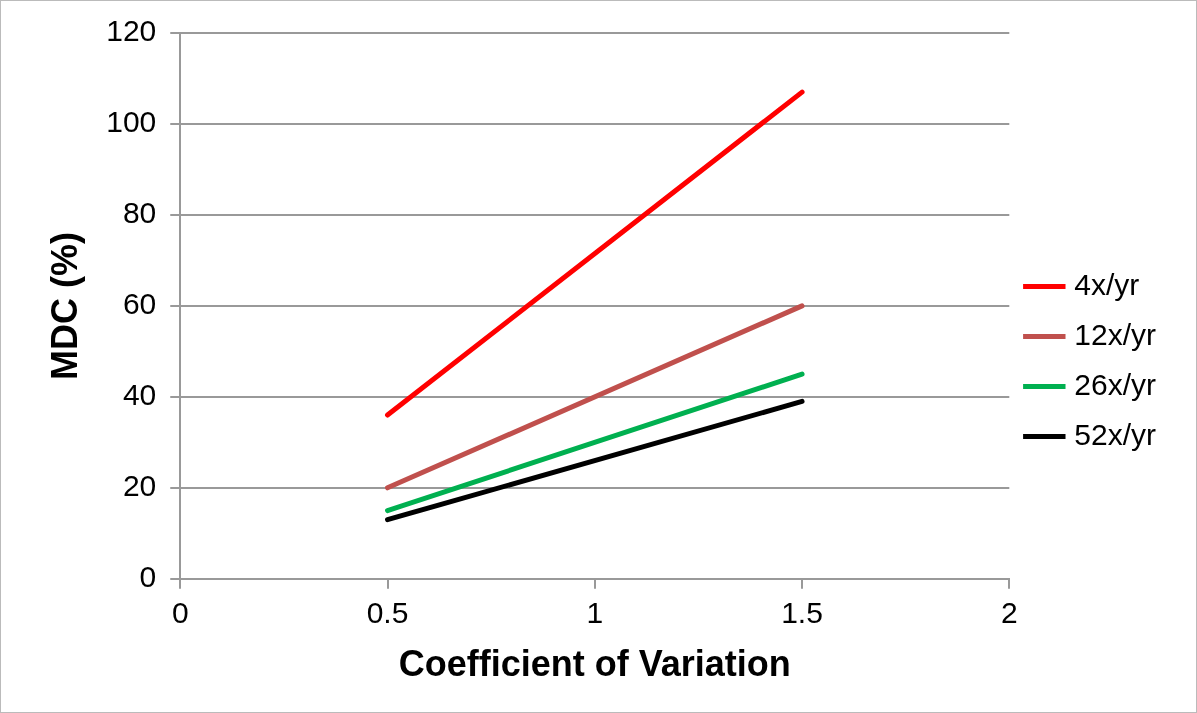  Describe the element at coordinates (180, 613) in the screenshot. I see `x-tick-label: 0` at that location.